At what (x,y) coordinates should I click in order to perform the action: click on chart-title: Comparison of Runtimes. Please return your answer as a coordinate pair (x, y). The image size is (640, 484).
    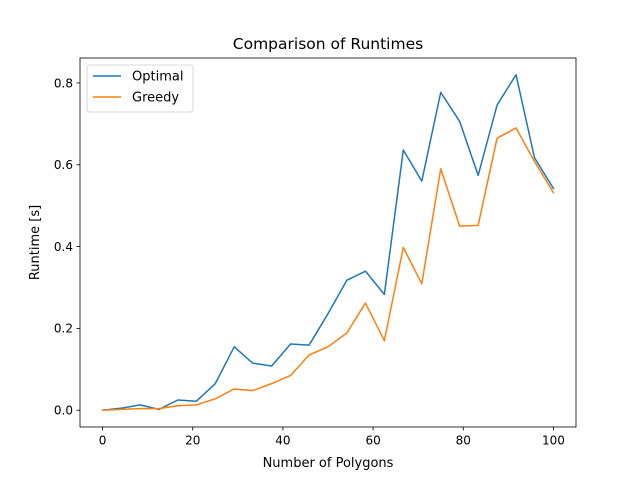
    Looking at the image, I should click on (328, 44).